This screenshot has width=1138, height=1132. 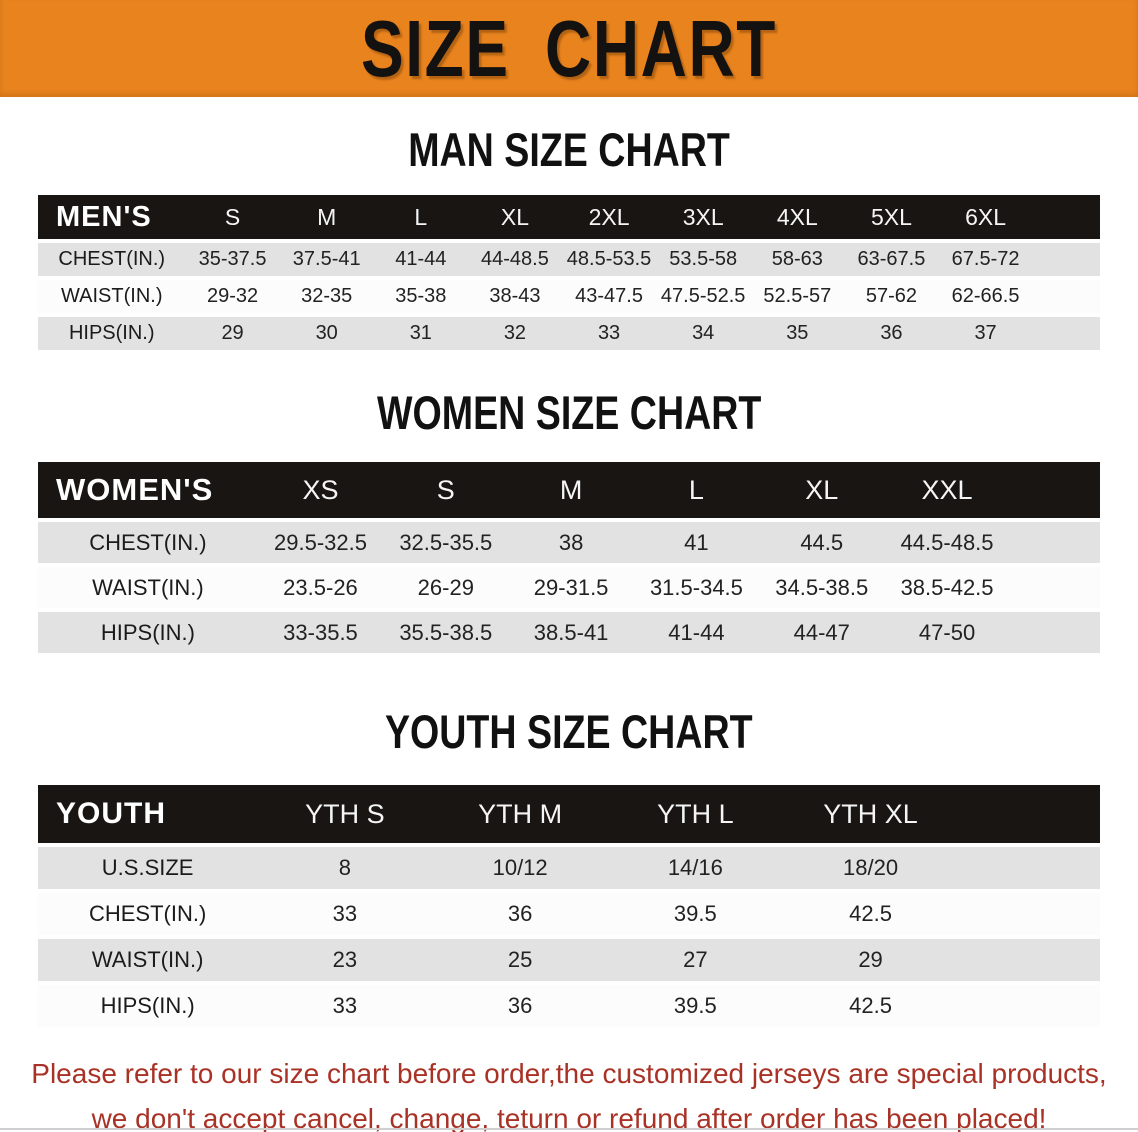 What do you see at coordinates (797, 296) in the screenshot?
I see `measurement-value: 52.5-57` at bounding box center [797, 296].